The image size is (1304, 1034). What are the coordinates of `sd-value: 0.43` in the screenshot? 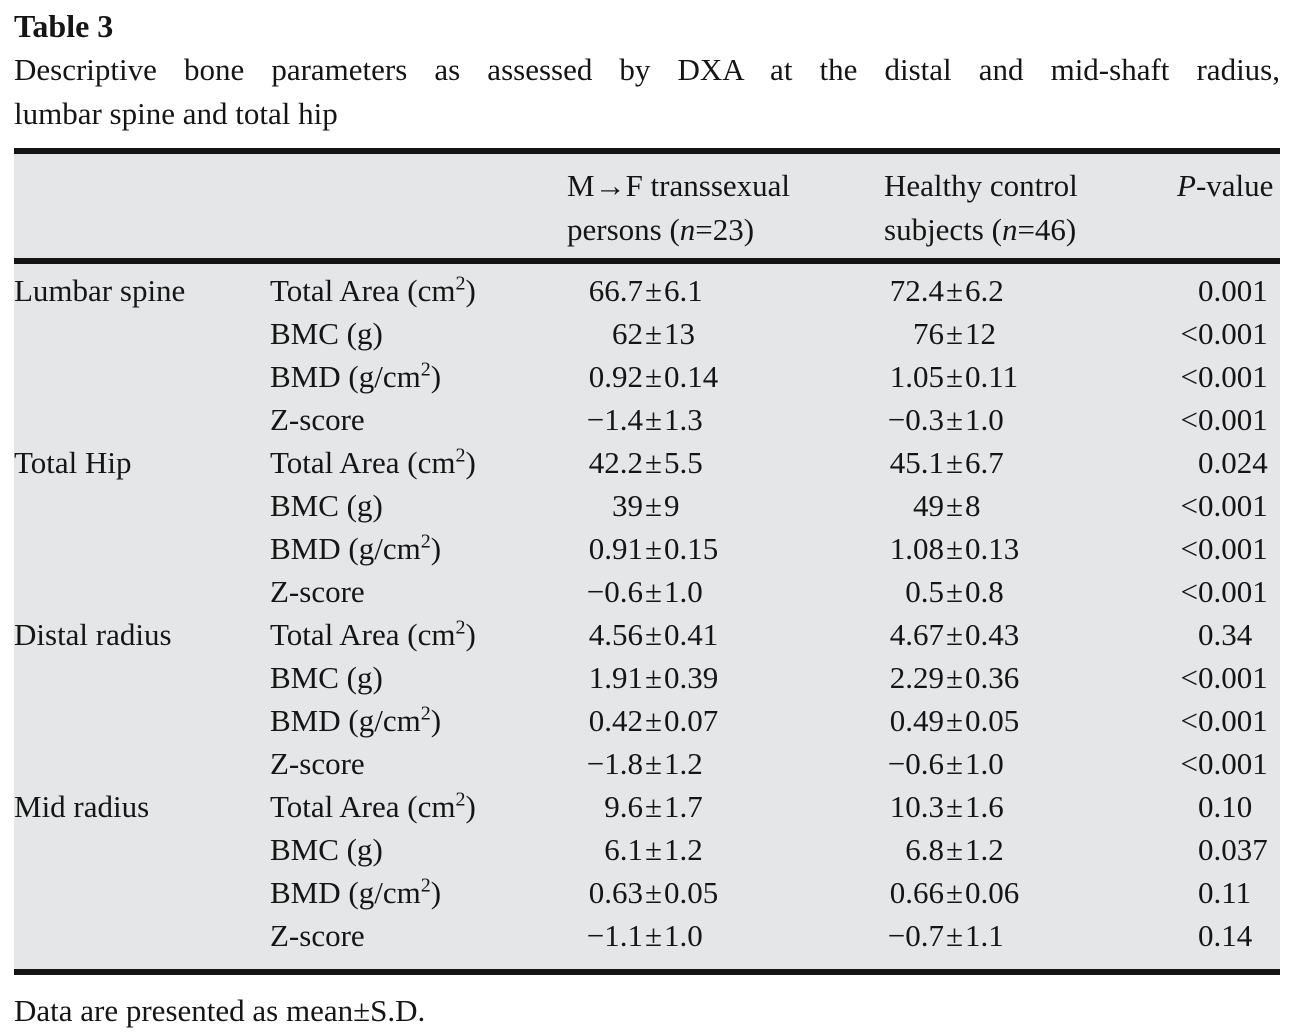 It's located at (992, 634).